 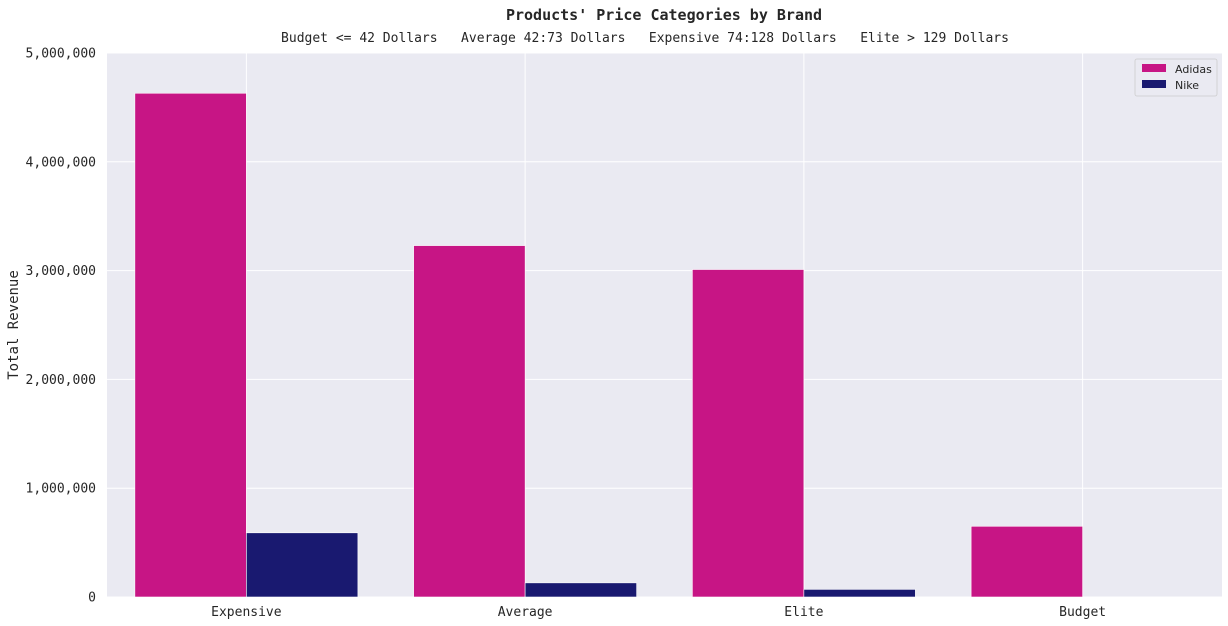 What do you see at coordinates (61, 271) in the screenshot?
I see `y-tick-label: 3,000,000` at bounding box center [61, 271].